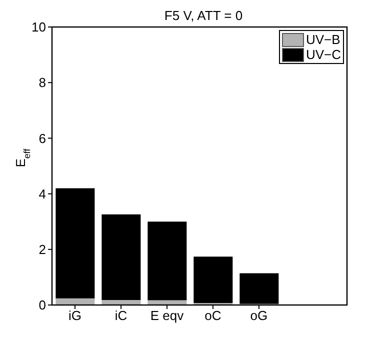 Image resolution: width=374 pixels, height=344 pixels. Describe the element at coordinates (167, 316) in the screenshot. I see `x-tick-label: E eqv` at that location.